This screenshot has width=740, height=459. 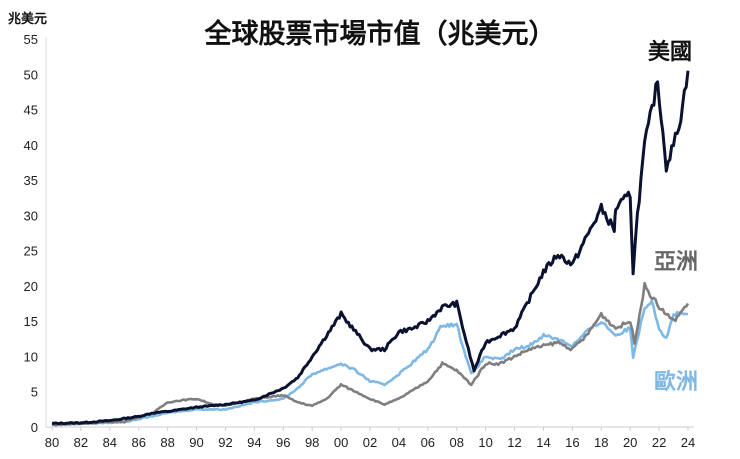 I want to click on x-tick-label: 90, so click(x=196, y=442).